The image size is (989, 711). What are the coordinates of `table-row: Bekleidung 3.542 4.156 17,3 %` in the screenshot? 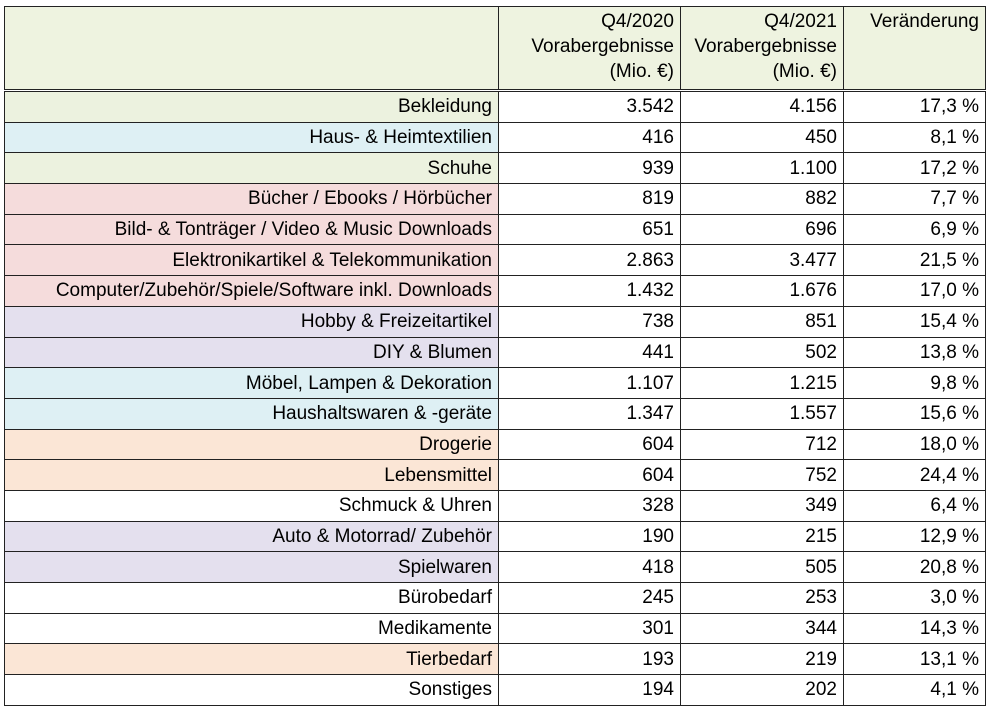 It's located at (495, 106).